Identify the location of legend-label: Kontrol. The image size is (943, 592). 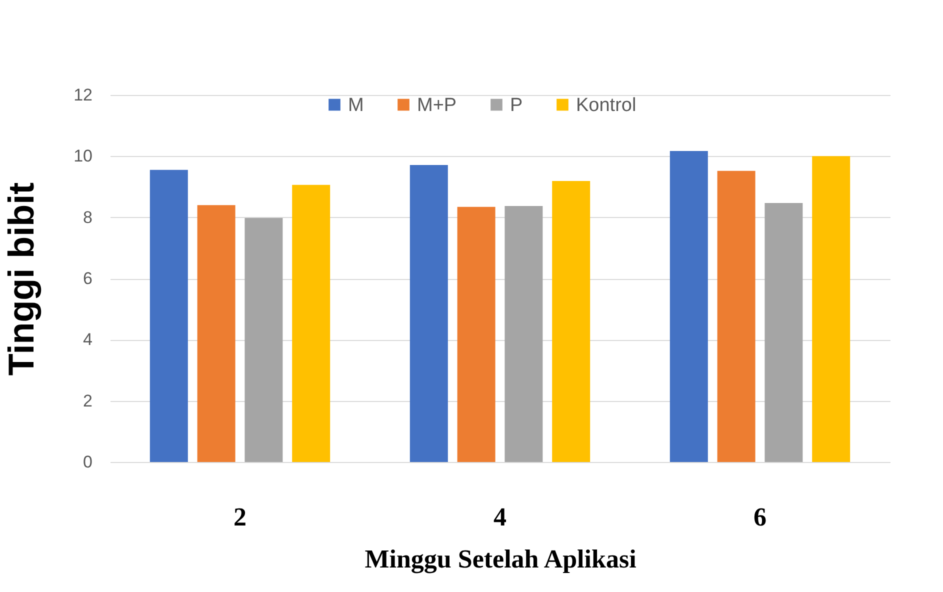
(606, 105).